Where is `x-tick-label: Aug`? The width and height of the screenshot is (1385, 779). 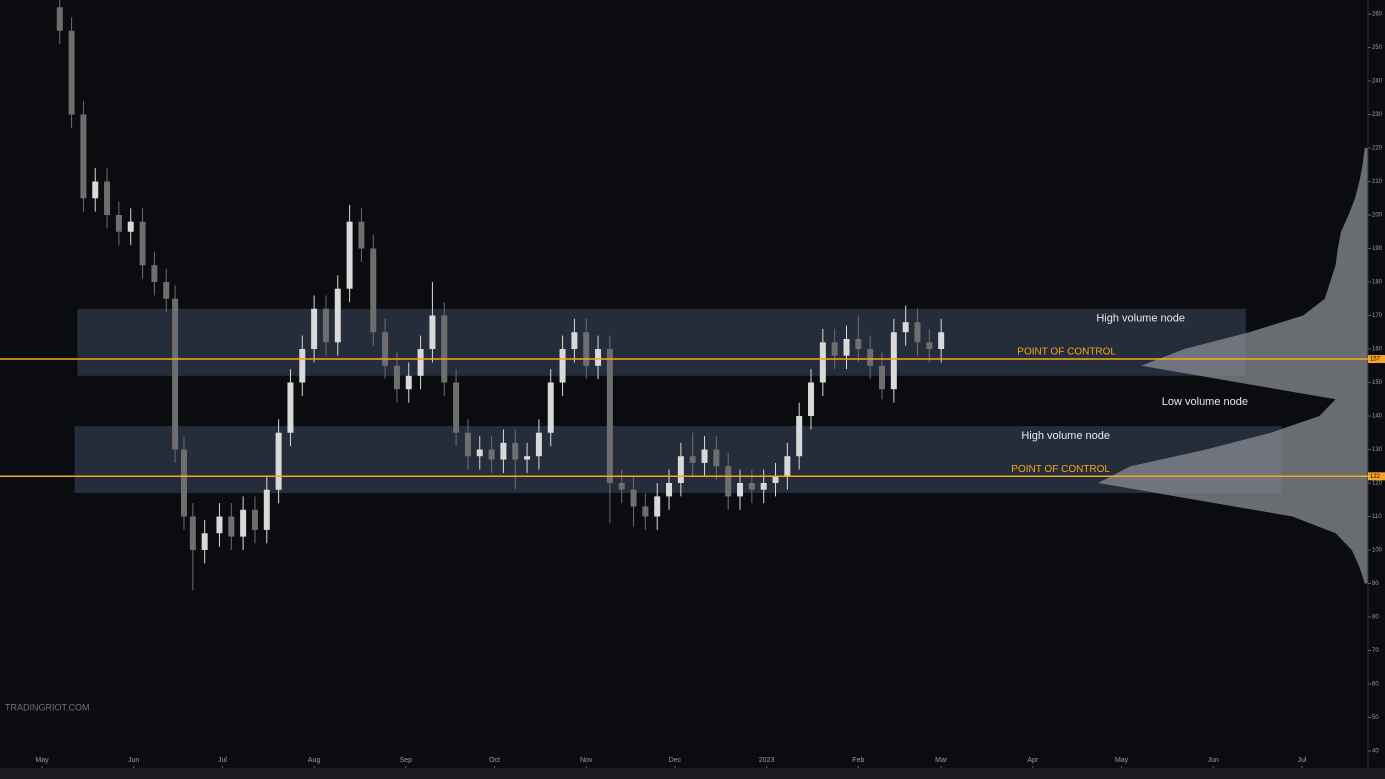
x-tick-label: Aug is located at coordinates (314, 760).